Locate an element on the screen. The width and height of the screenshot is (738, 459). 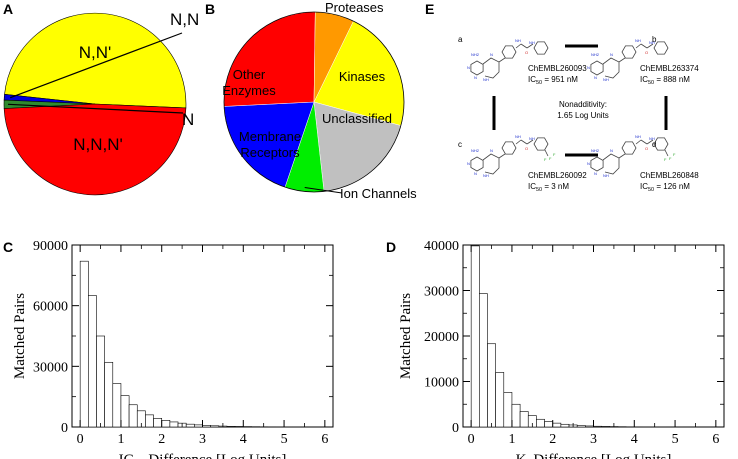
hist-c-xlabel: IC50 Difference [Log Units] is located at coordinates (203, 455).